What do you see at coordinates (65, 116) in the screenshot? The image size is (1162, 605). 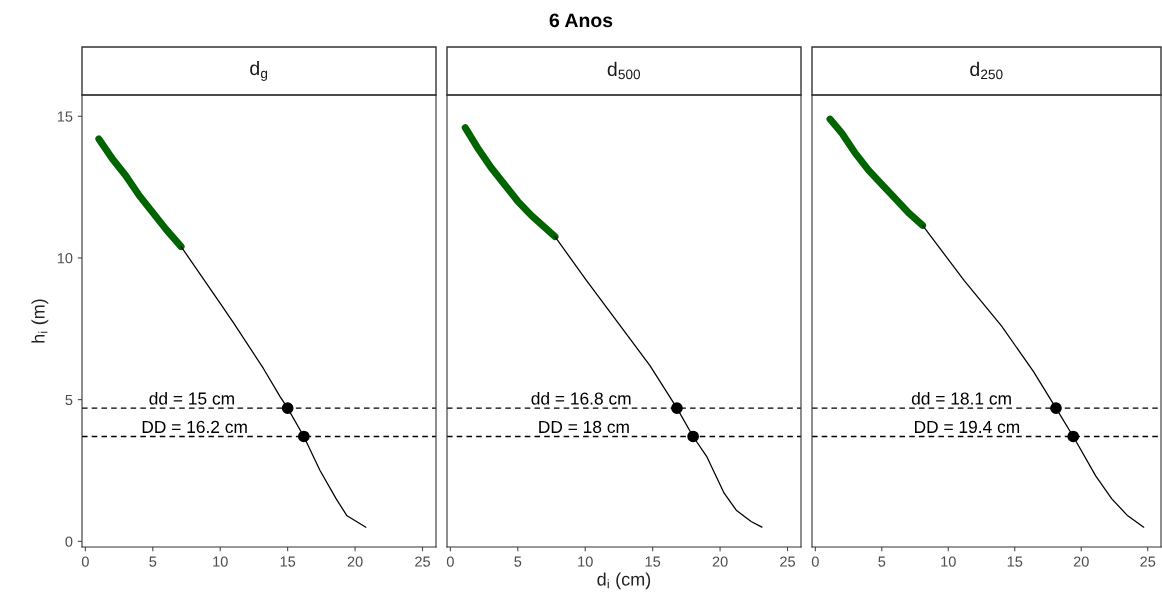 I see `y-tick-label: 15` at bounding box center [65, 116].